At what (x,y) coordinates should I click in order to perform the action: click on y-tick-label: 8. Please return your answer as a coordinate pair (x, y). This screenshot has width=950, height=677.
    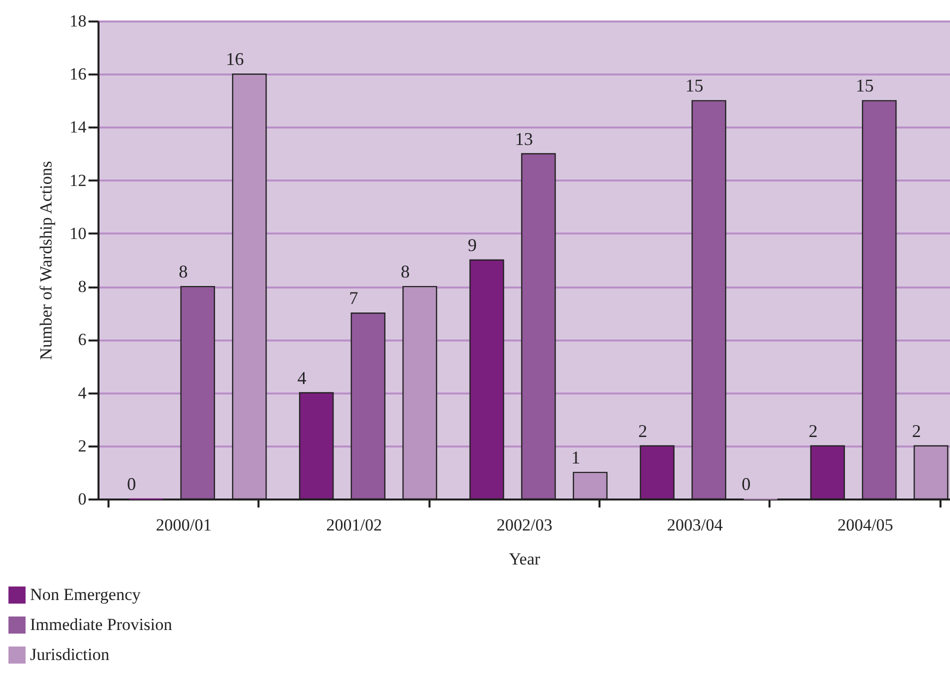
    Looking at the image, I should click on (82, 286).